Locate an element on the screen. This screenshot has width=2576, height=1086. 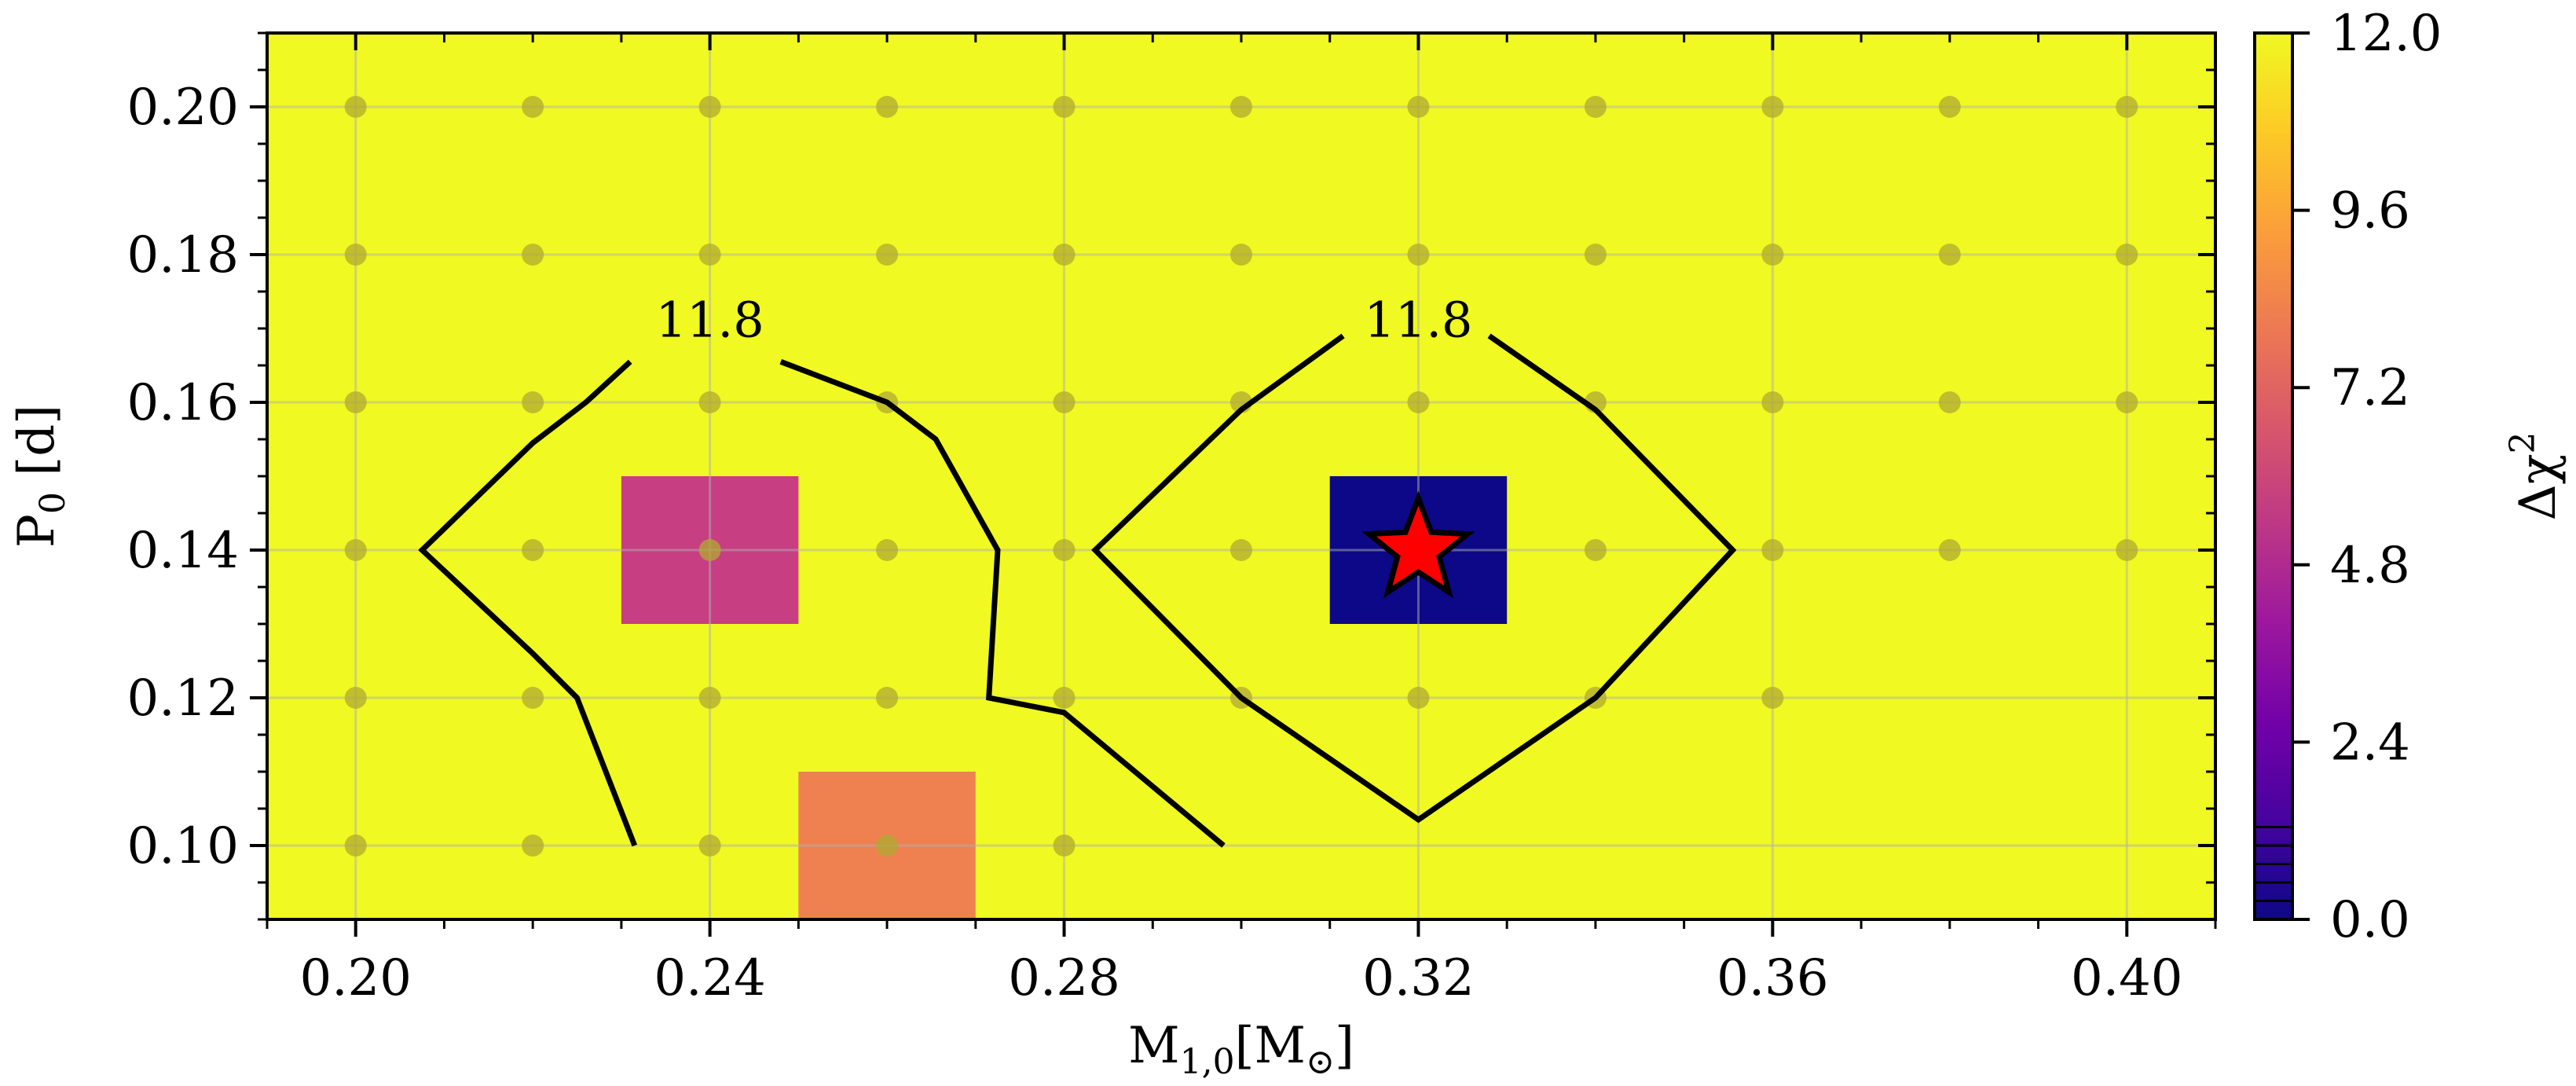
y-tick-label: 0.18 is located at coordinates (183, 255).